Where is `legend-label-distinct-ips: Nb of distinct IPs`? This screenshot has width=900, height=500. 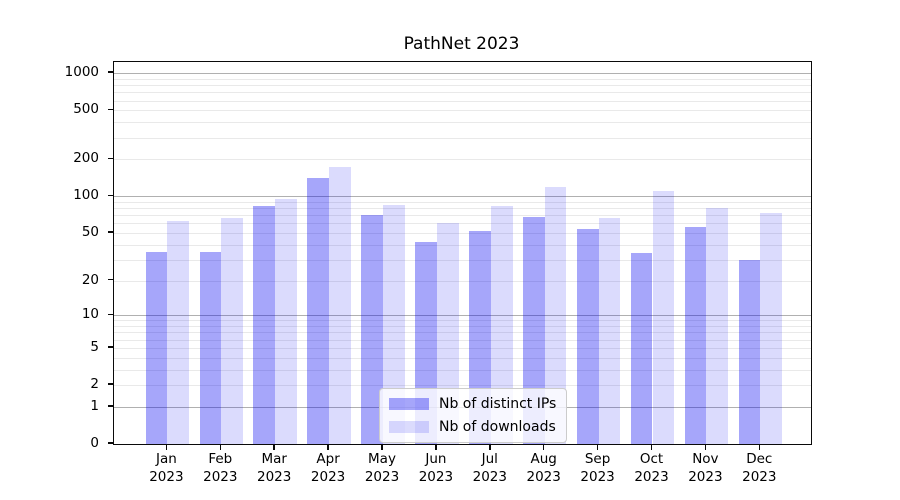
legend-label-distinct-ips: Nb of distinct IPs is located at coordinates (498, 404).